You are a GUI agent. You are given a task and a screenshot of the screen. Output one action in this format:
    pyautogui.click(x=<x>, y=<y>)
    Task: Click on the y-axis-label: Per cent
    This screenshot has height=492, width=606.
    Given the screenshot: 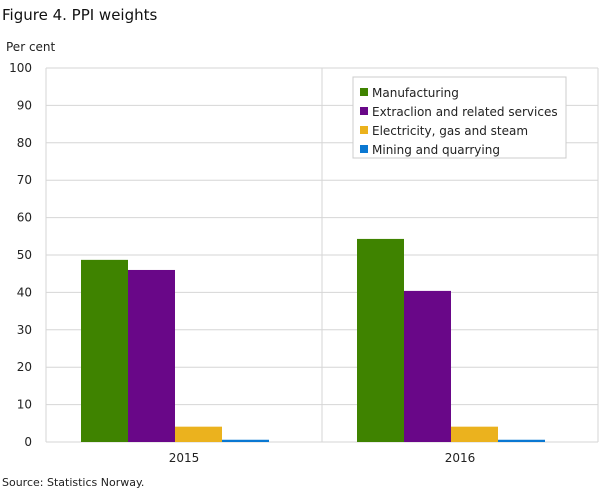 What is the action you would take?
    pyautogui.click(x=31, y=47)
    